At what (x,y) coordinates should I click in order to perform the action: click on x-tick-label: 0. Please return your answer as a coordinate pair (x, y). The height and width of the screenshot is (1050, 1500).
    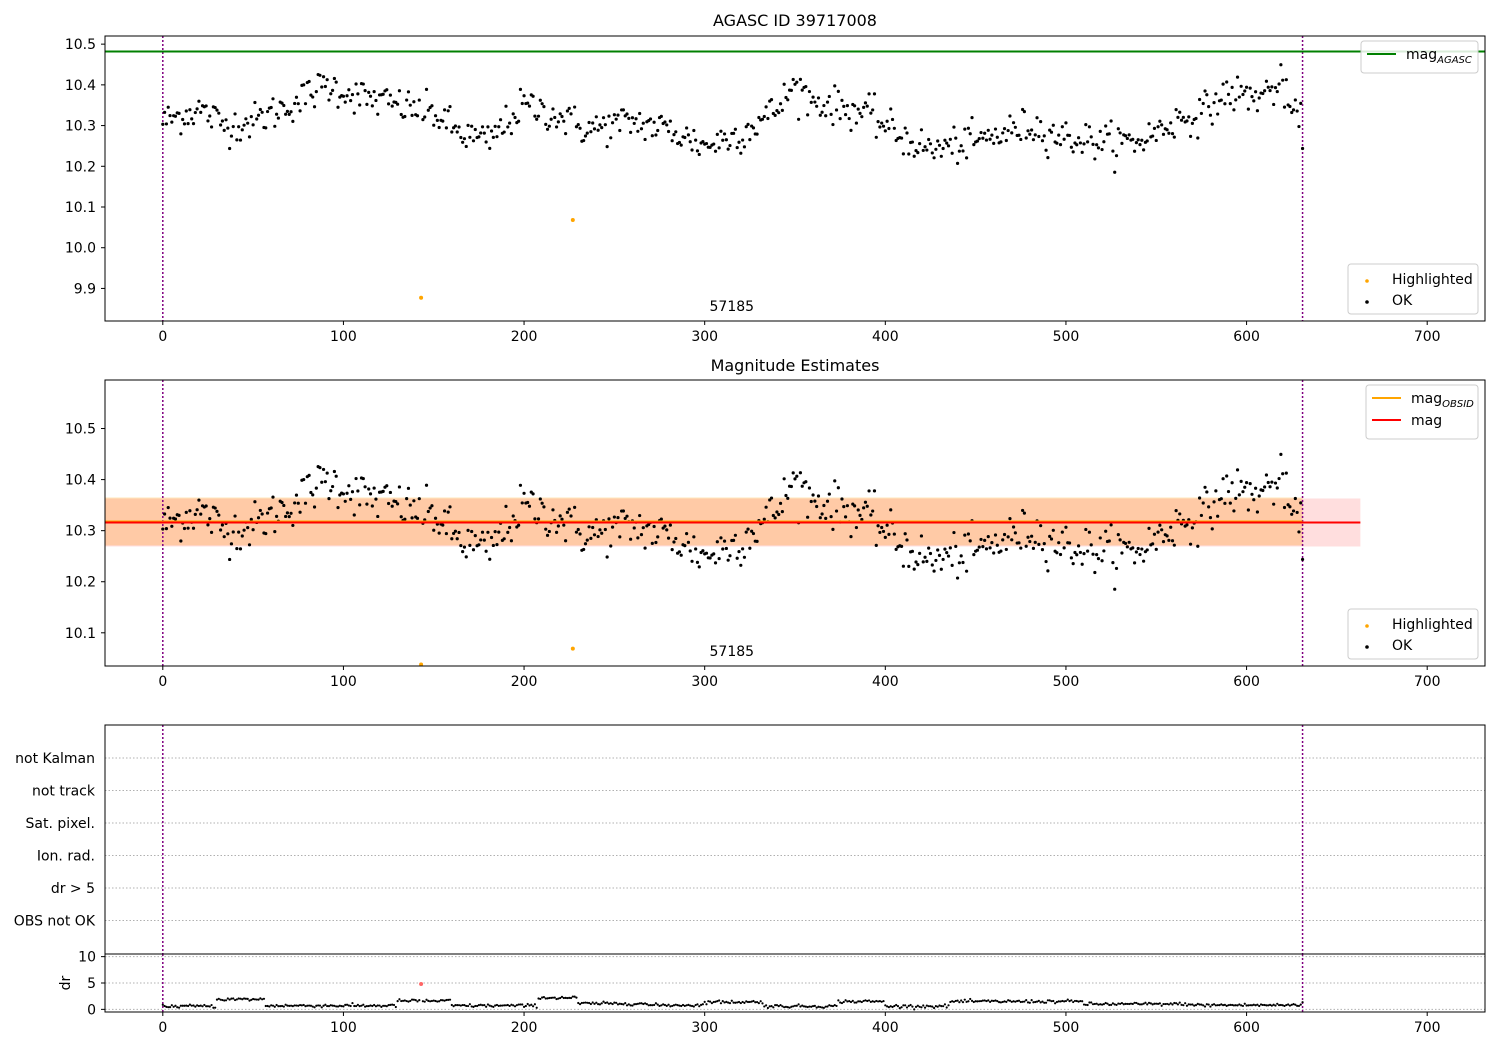
    Looking at the image, I should click on (162, 337).